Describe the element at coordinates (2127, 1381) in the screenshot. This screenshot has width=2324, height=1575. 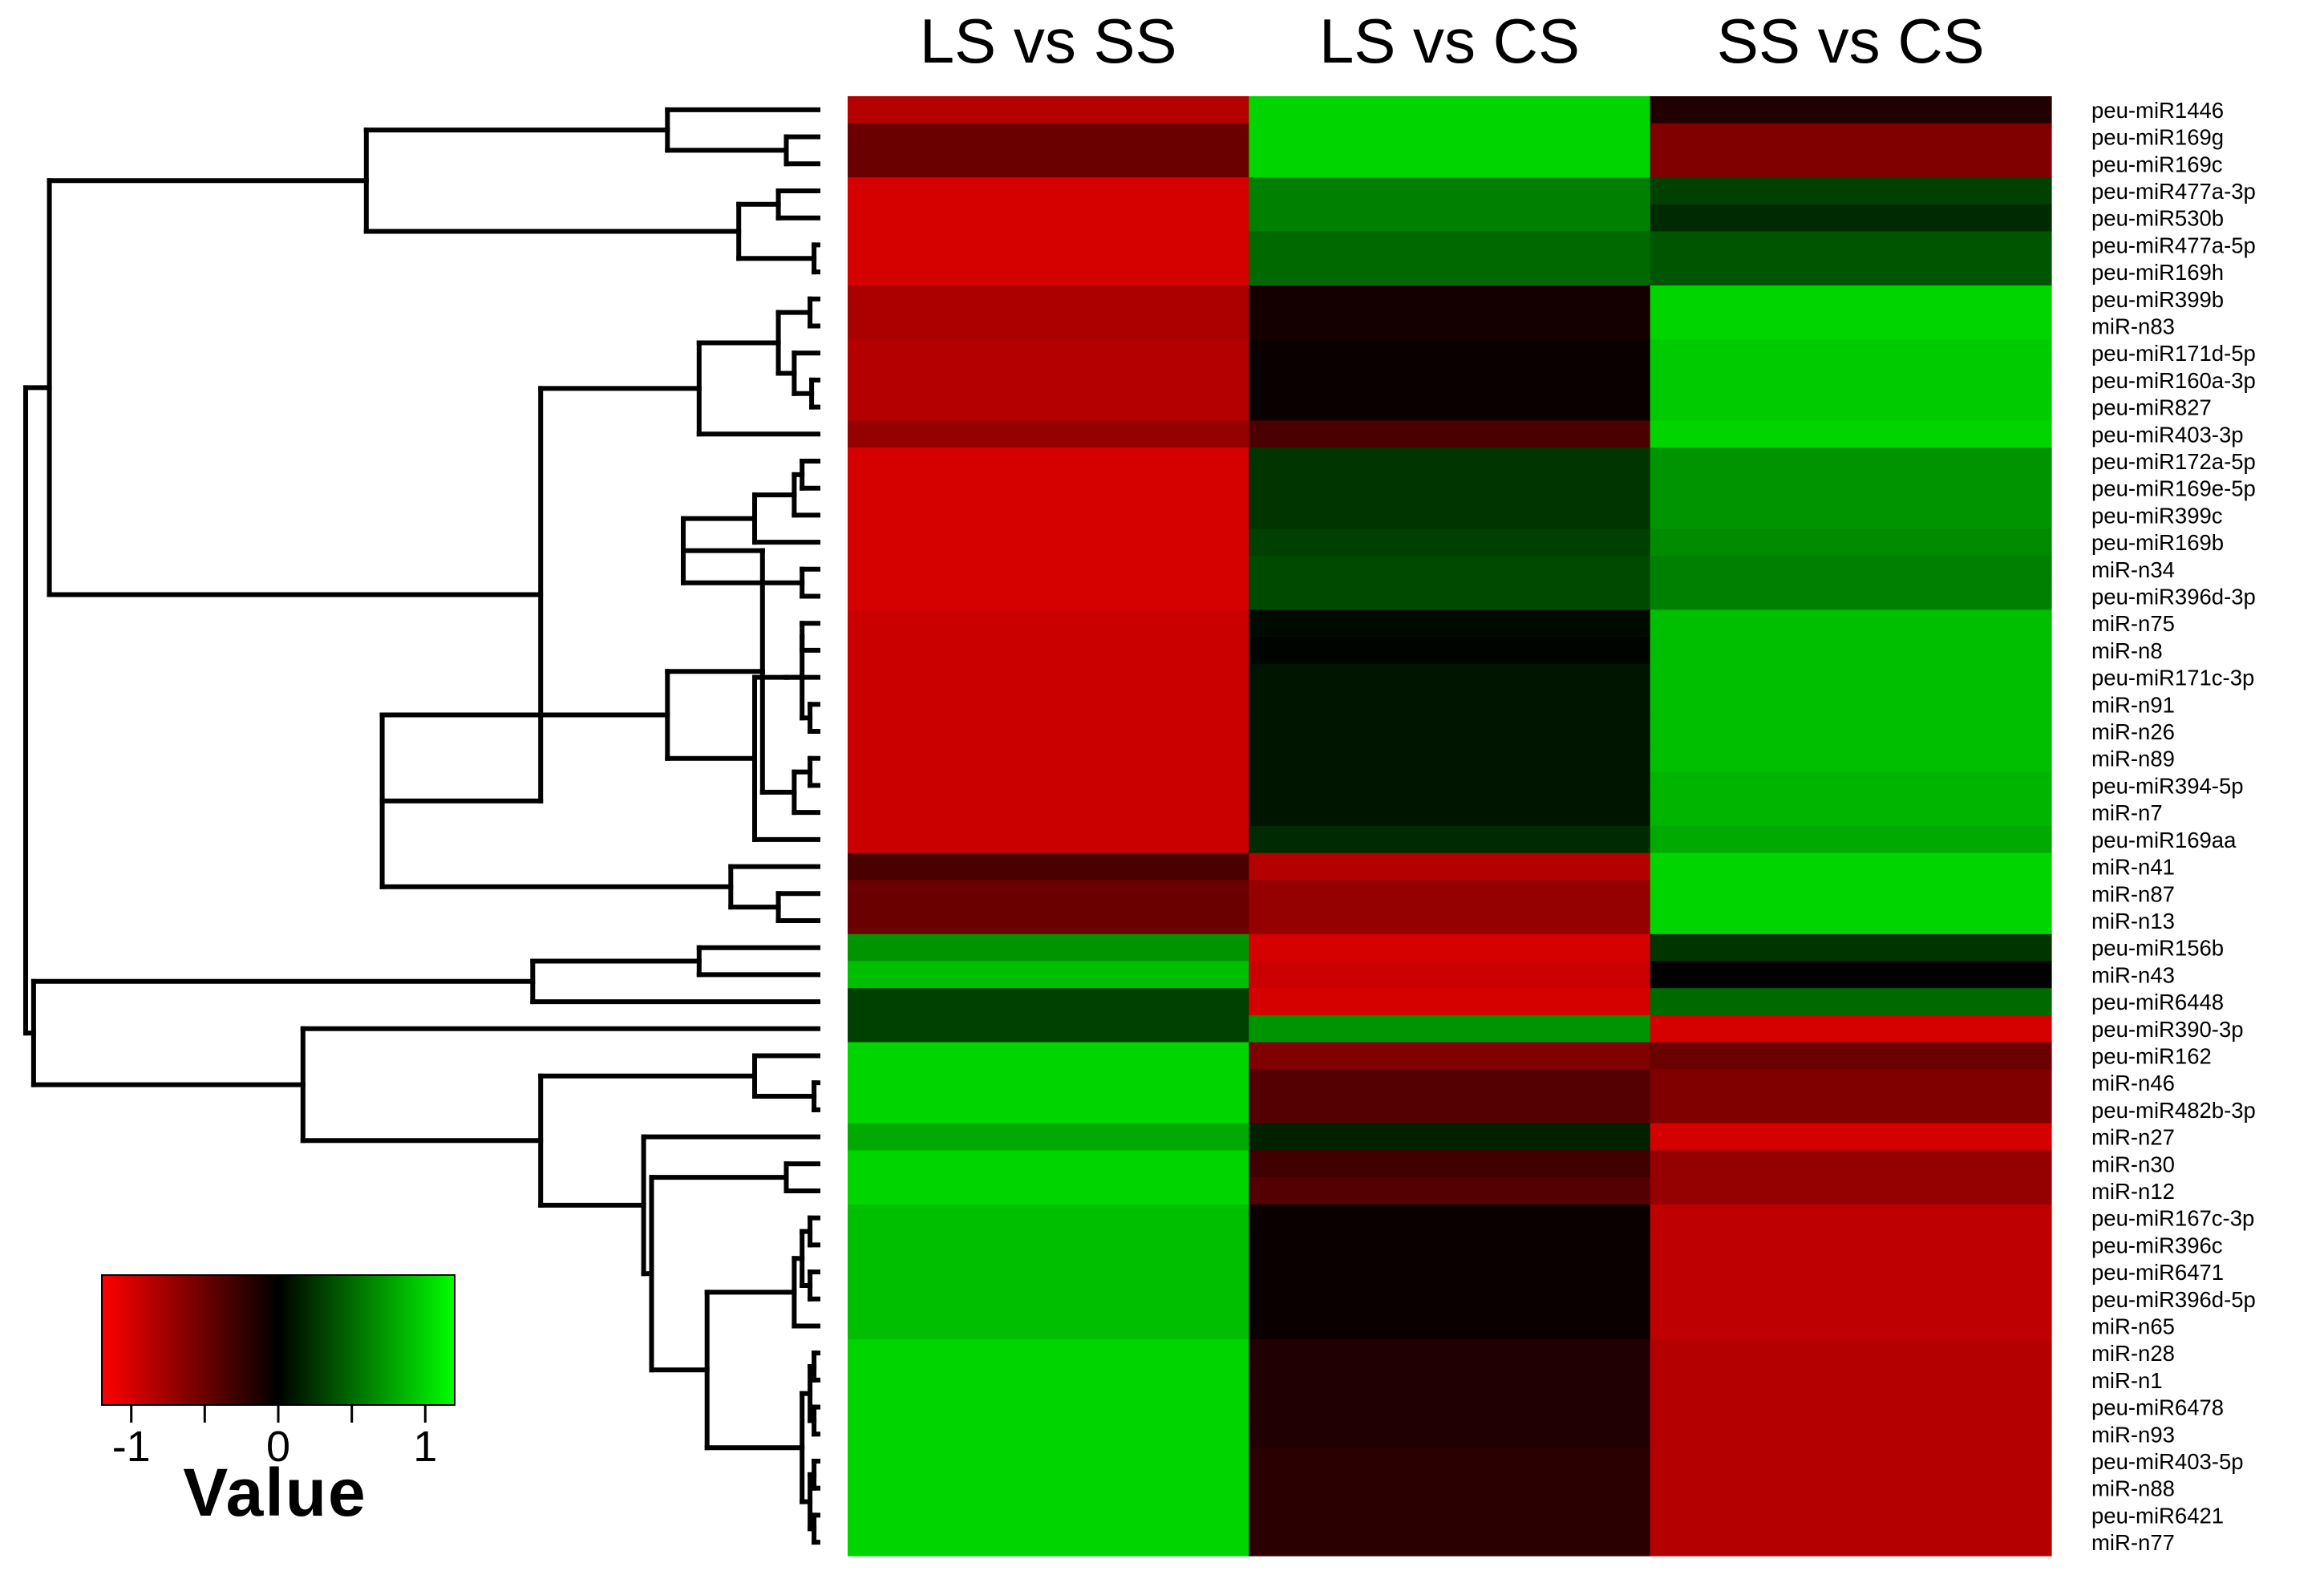
I see `row-label: miR-n1` at that location.